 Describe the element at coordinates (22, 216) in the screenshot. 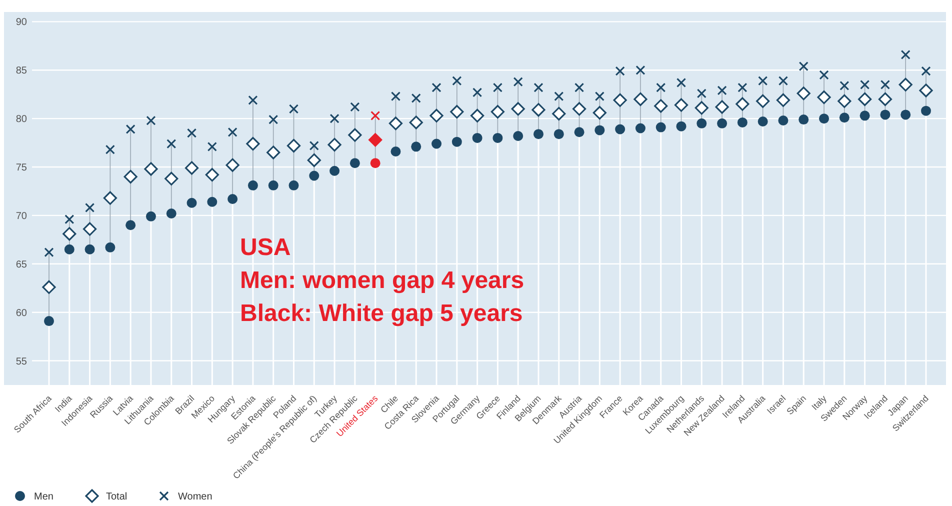

I see `y-tick-label: 70` at that location.